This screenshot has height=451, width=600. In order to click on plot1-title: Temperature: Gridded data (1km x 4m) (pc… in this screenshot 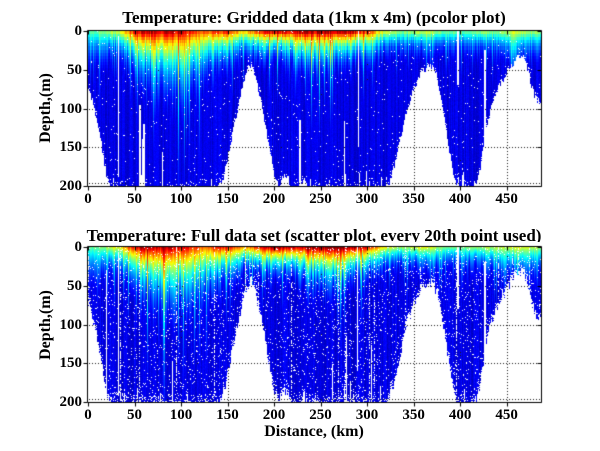, I will do `click(314, 17)`.